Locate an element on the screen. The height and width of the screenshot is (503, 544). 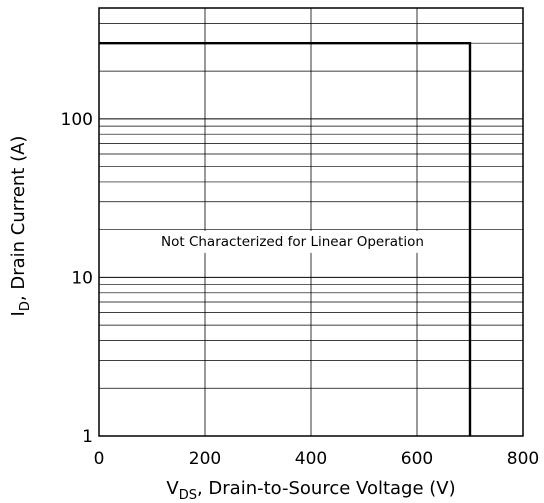
annotations: Not Characterized for Linear Operation is located at coordinates (292, 241).